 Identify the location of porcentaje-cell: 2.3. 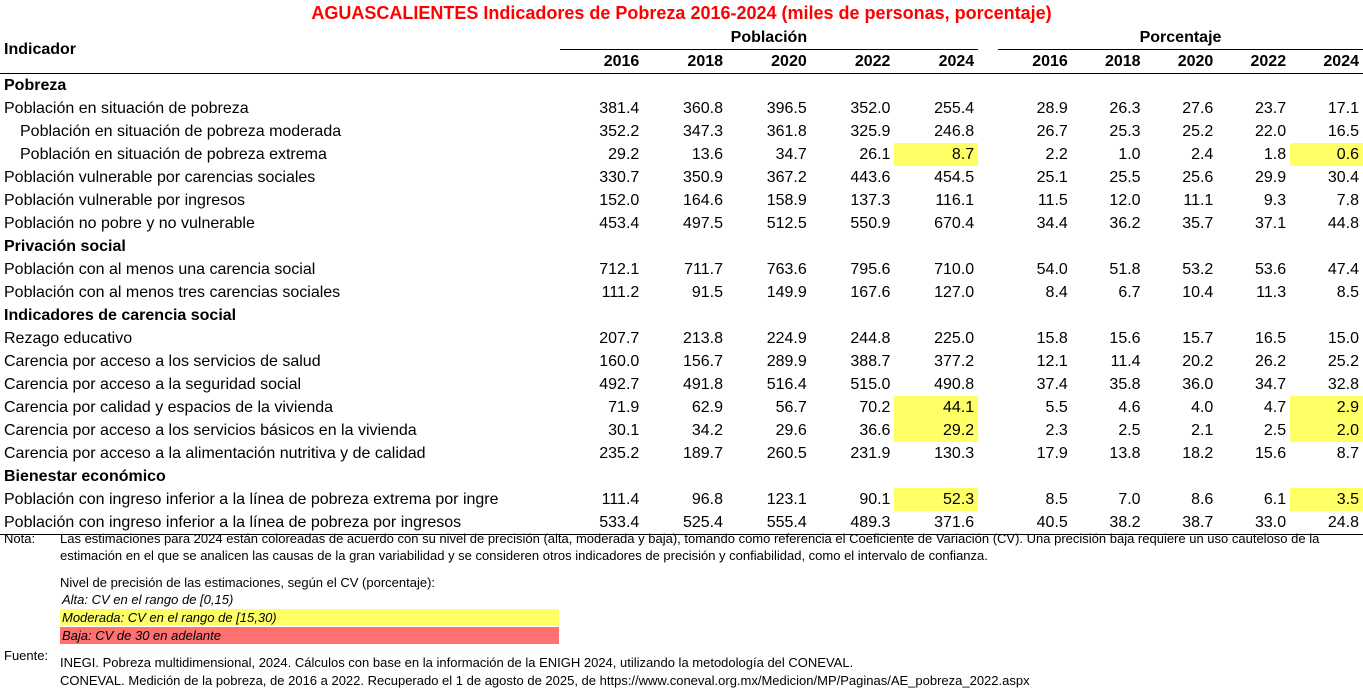
(1056, 430).